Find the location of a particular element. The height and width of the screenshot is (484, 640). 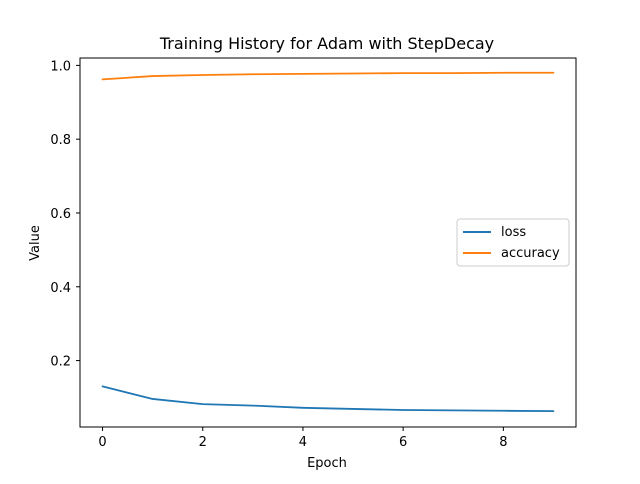

x-axis-label: Epoch is located at coordinates (327, 463).